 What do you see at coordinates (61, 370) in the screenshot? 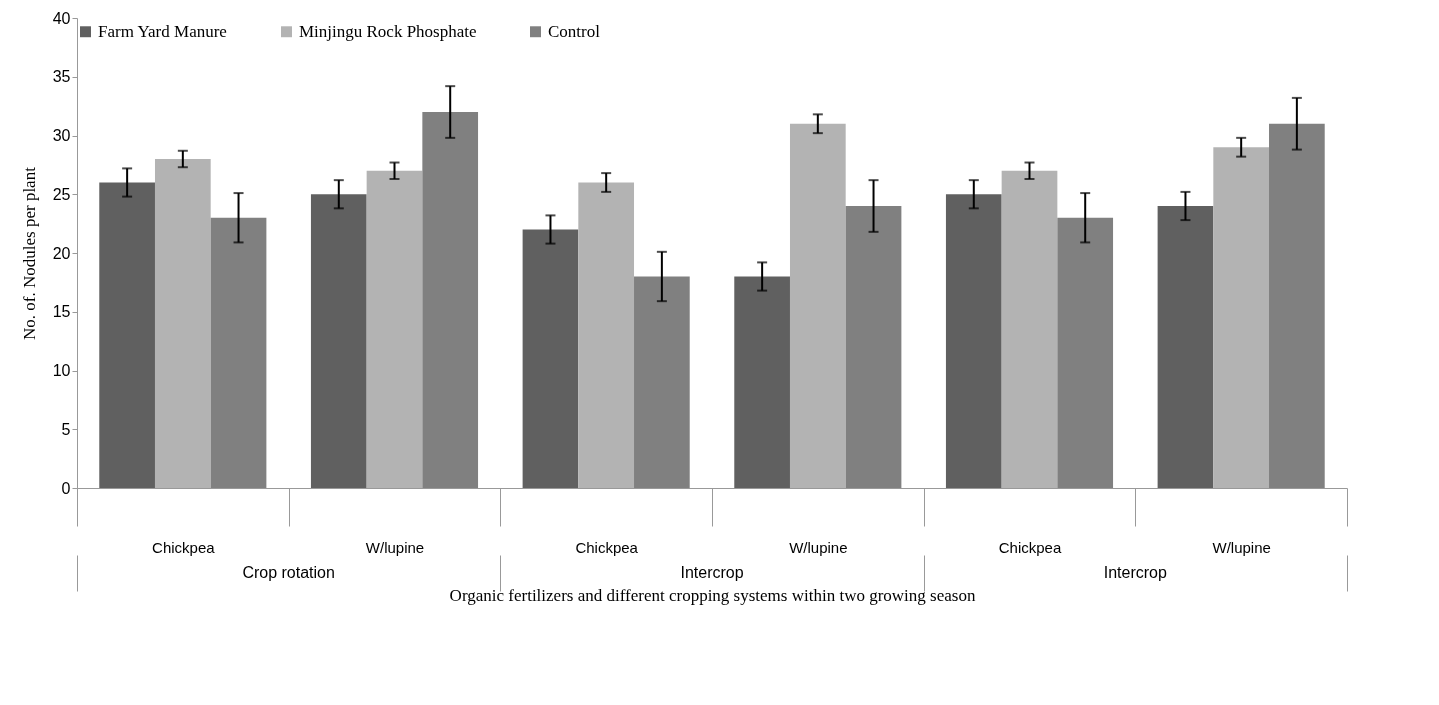
I see `y-tick-label: 10` at bounding box center [61, 370].